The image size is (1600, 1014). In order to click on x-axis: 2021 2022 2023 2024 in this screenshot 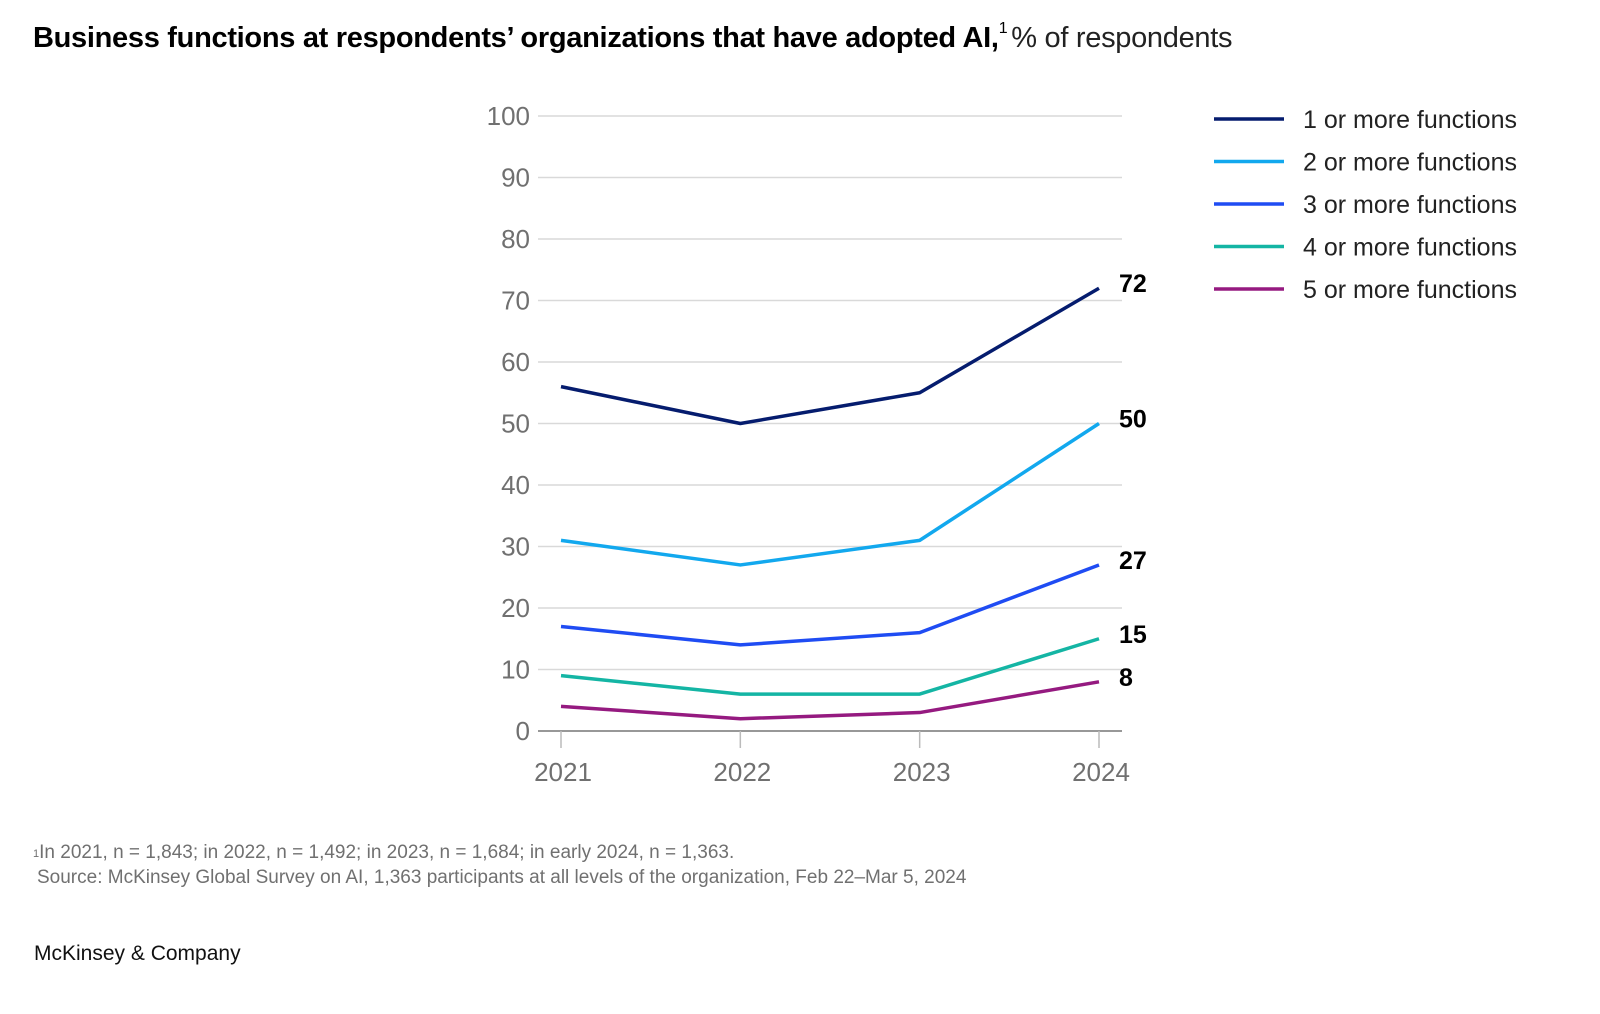, I will do `click(832, 759)`.